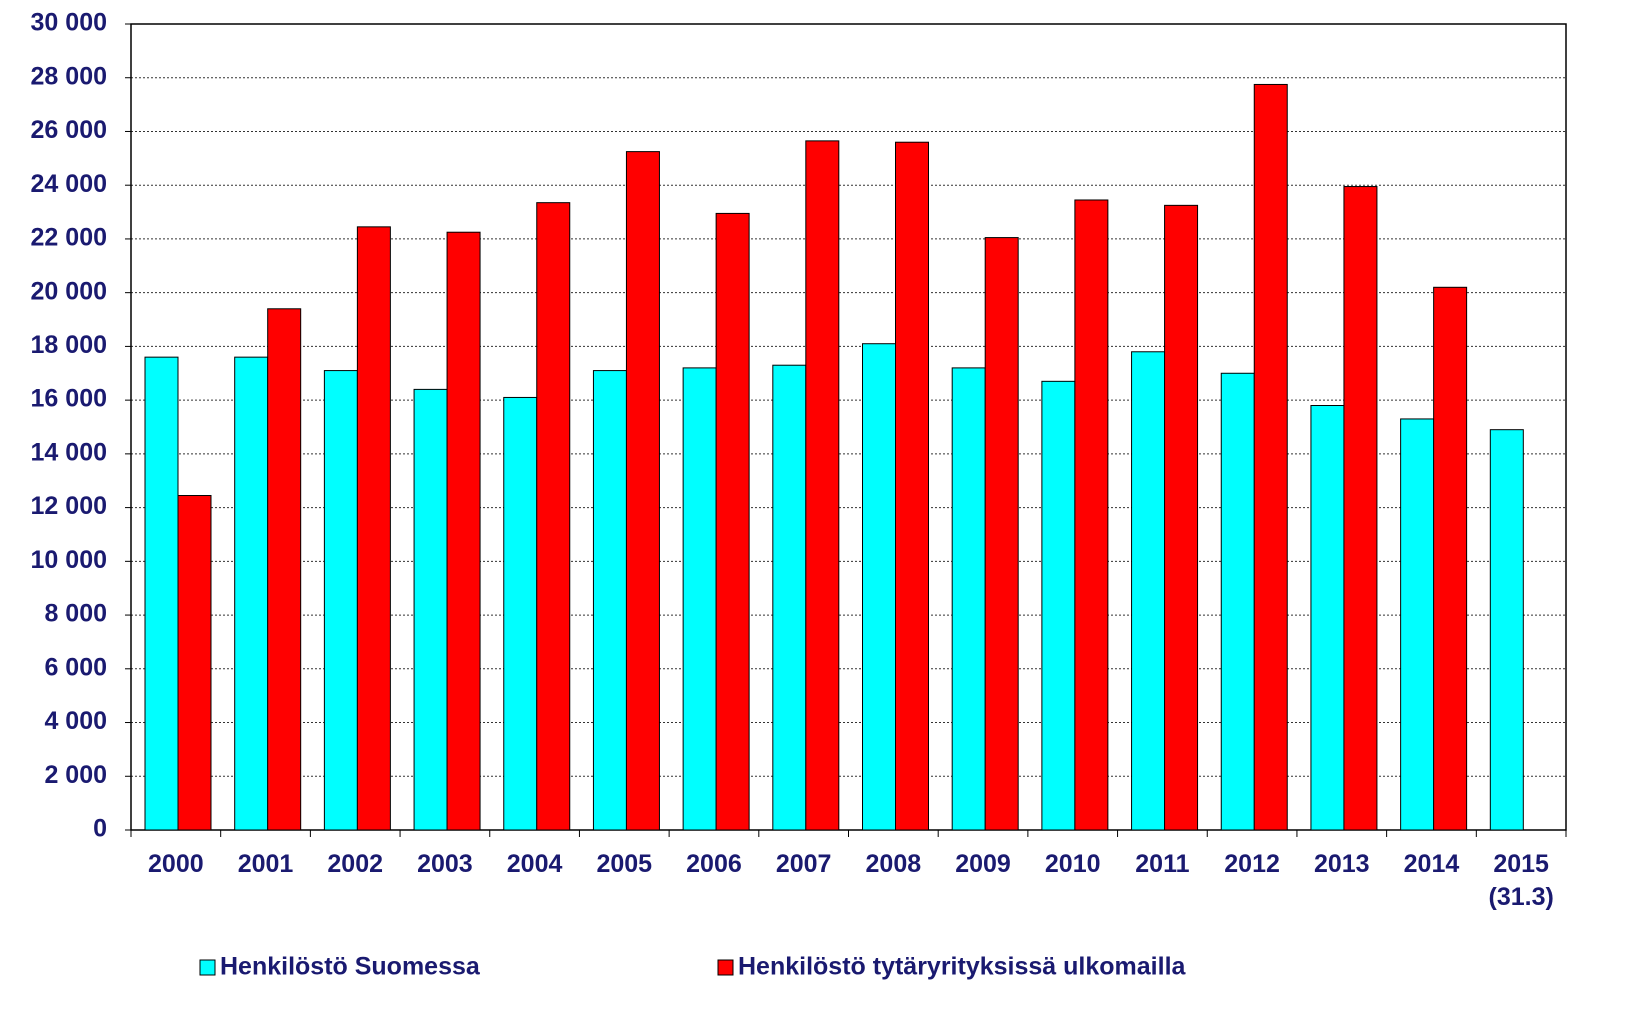  Describe the element at coordinates (69, 560) in the screenshot. I see `y-tick-label: 10 000` at that location.